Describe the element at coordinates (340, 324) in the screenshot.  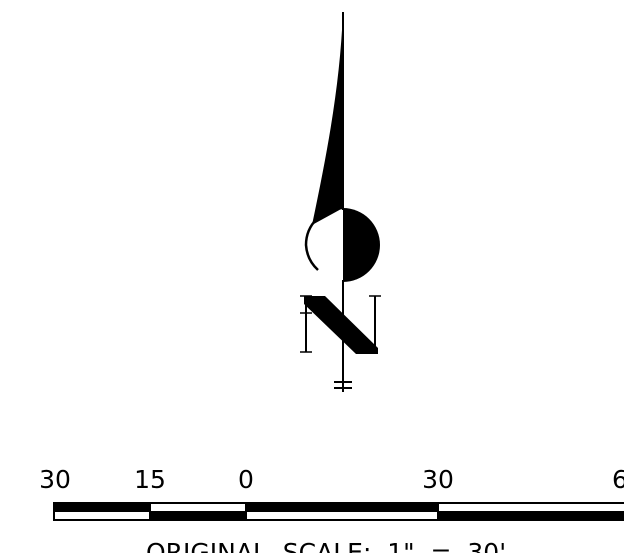
I see `north-letter-n` at that location.